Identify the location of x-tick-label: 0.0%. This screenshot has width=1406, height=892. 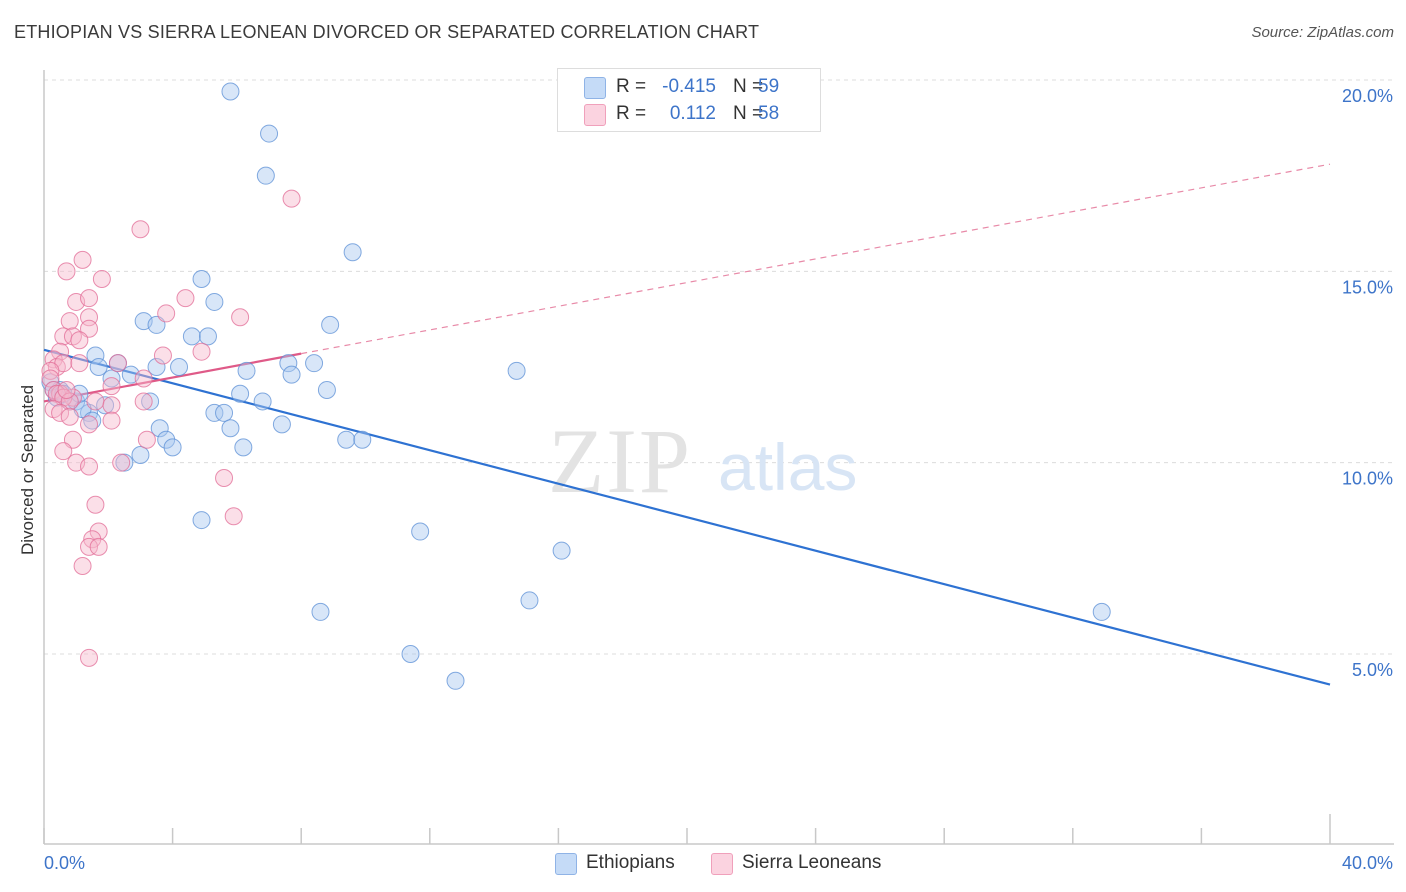
(64, 863).